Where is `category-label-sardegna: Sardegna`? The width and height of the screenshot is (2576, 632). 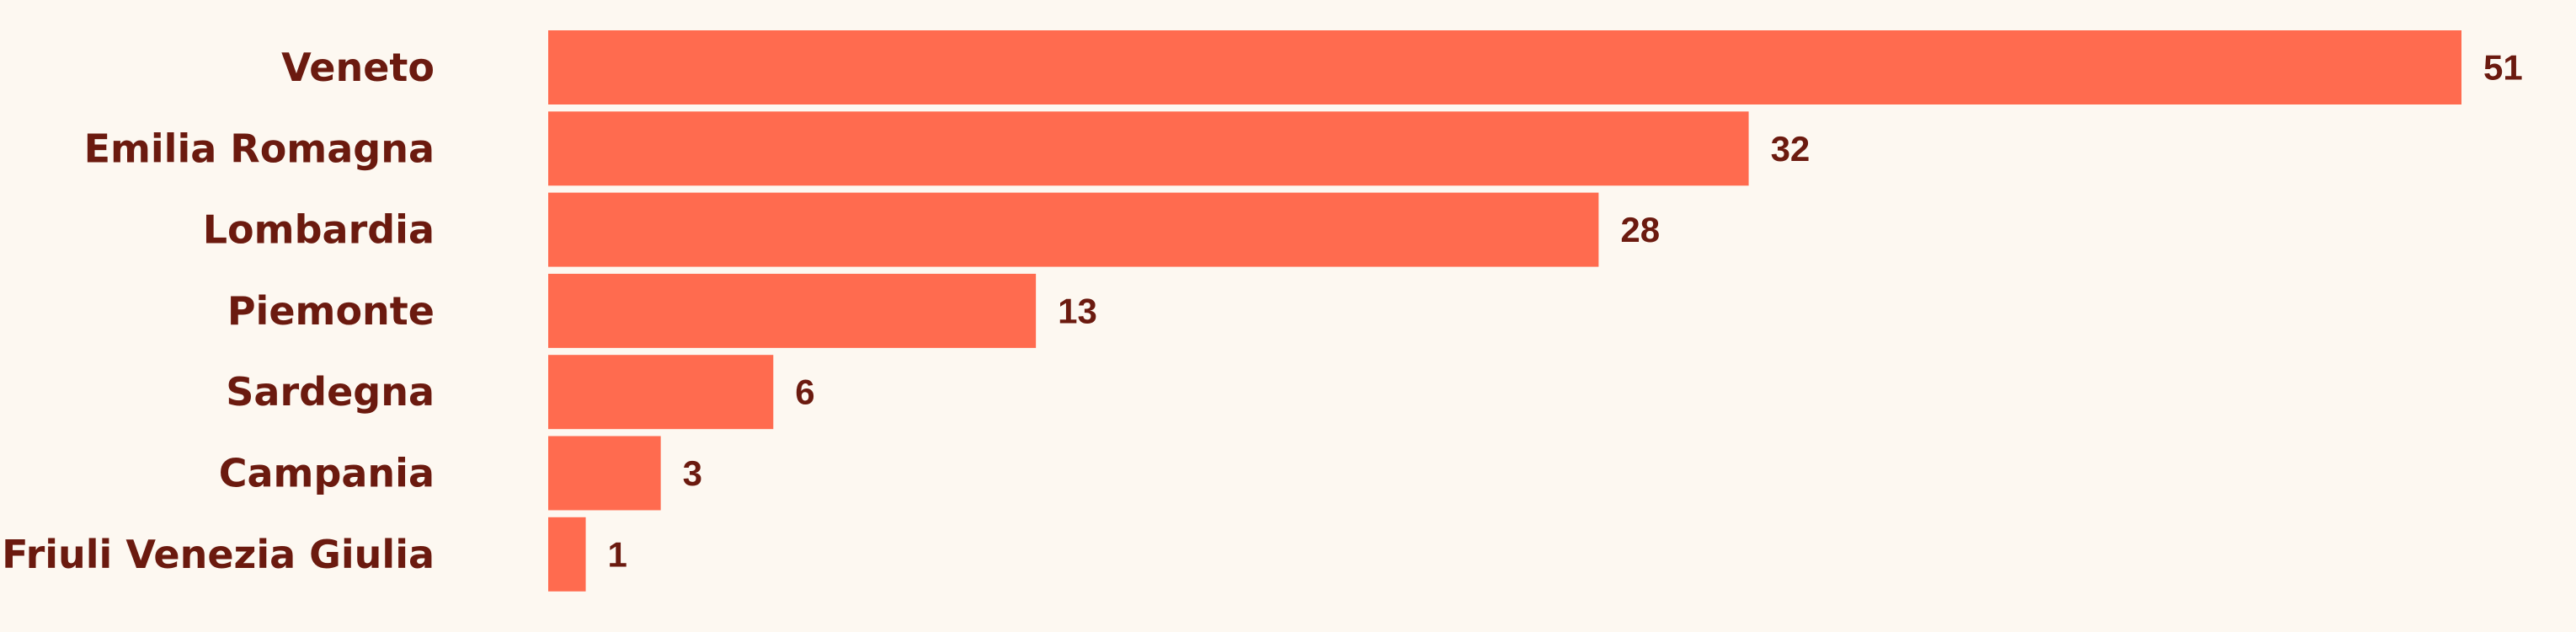 category-label-sardegna: Sardegna is located at coordinates (330, 392).